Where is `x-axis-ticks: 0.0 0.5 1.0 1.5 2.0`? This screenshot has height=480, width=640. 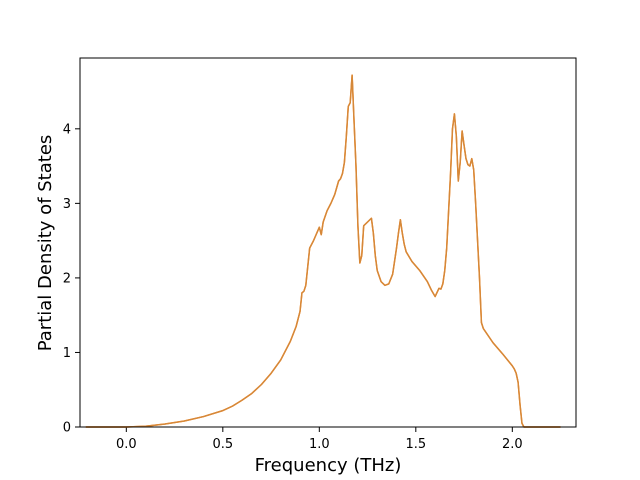 x-axis-ticks: 0.0 0.5 1.0 1.5 2.0 is located at coordinates (319, 439).